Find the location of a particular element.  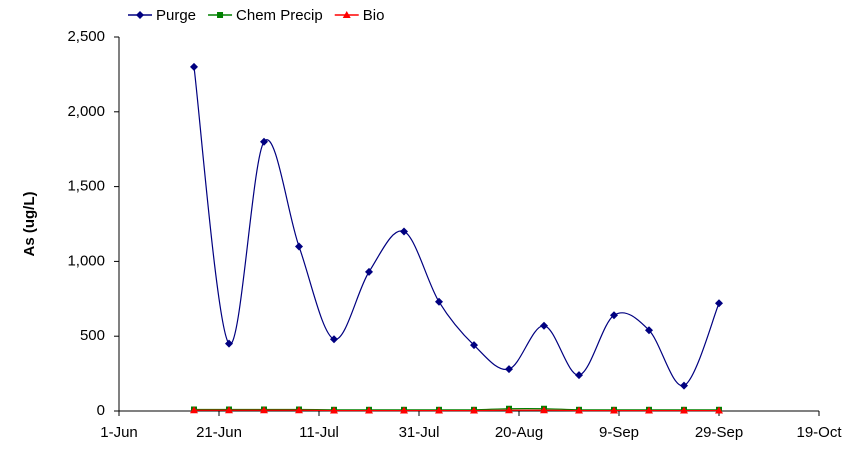

y-axis-label: As (ug/L) is located at coordinates (29, 224).